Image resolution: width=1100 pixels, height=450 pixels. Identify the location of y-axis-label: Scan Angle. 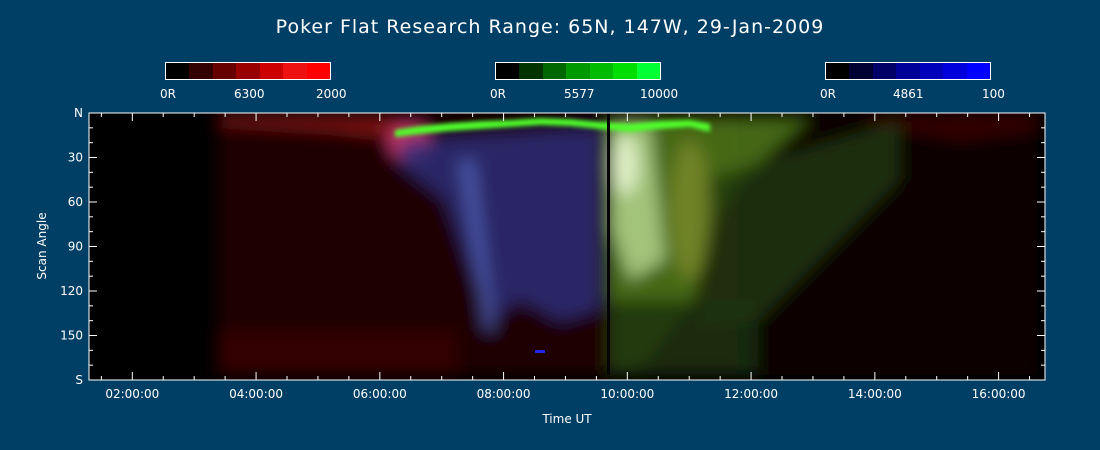
(42, 245).